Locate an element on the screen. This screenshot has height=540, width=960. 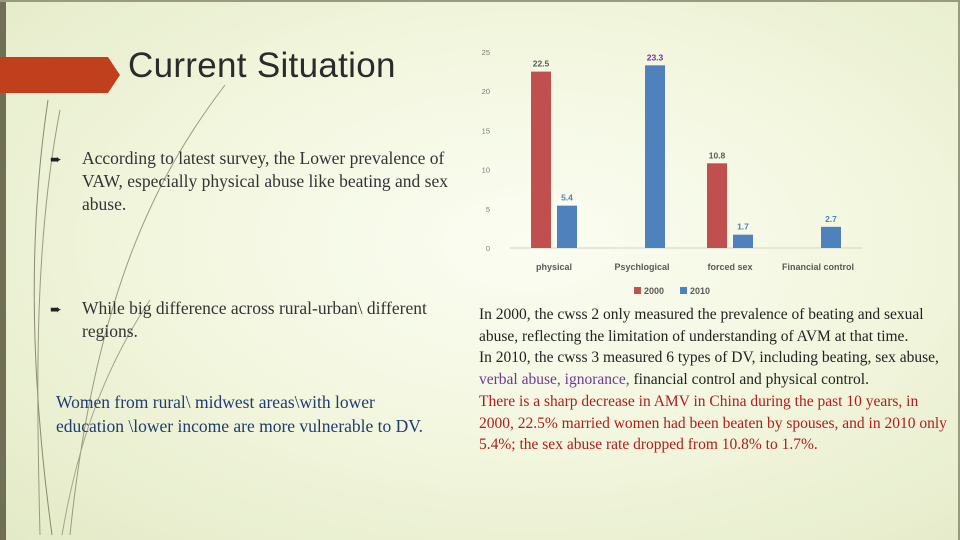
category-label: forced sex is located at coordinates (729, 267).